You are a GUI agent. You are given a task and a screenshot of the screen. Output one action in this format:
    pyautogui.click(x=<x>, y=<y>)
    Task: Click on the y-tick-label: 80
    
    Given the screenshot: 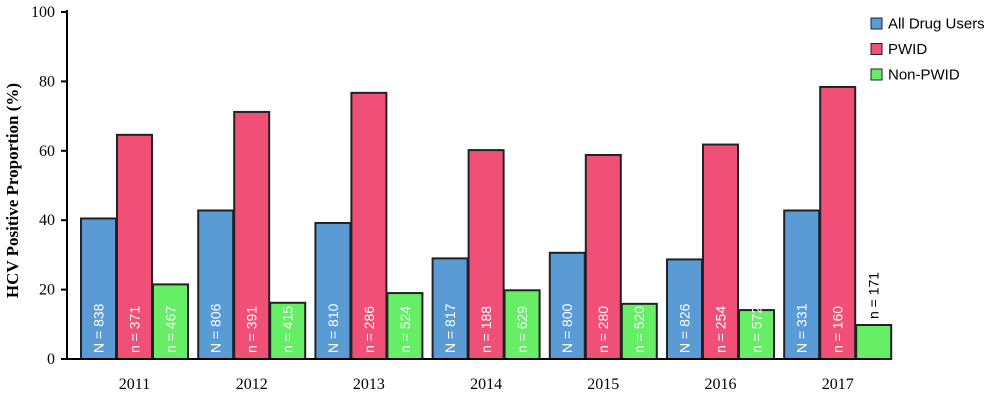 What is the action you would take?
    pyautogui.click(x=47, y=81)
    